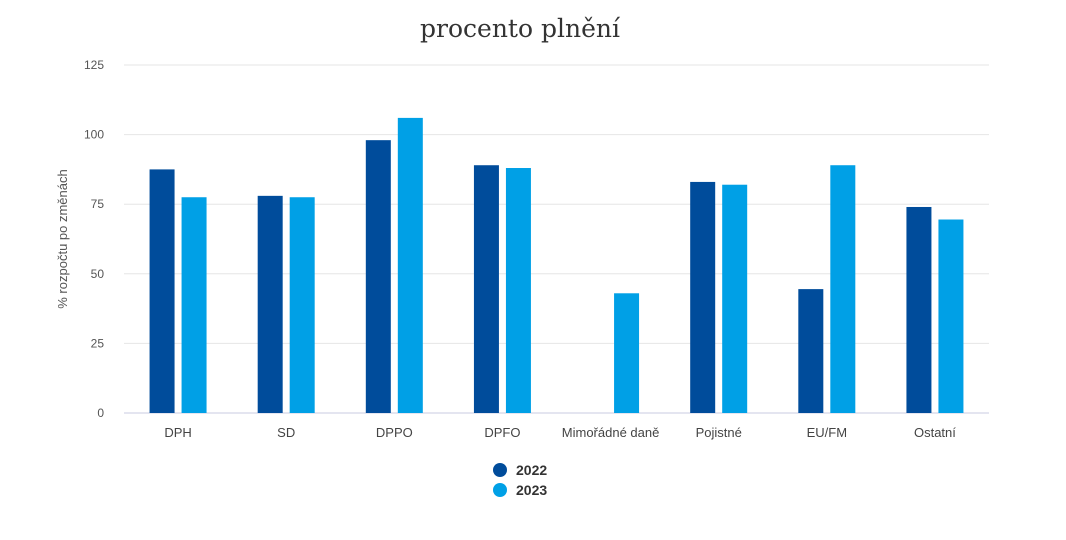 The height and width of the screenshot is (540, 1066). What do you see at coordinates (194, 305) in the screenshot?
I see `bar-2023-dph` at bounding box center [194, 305].